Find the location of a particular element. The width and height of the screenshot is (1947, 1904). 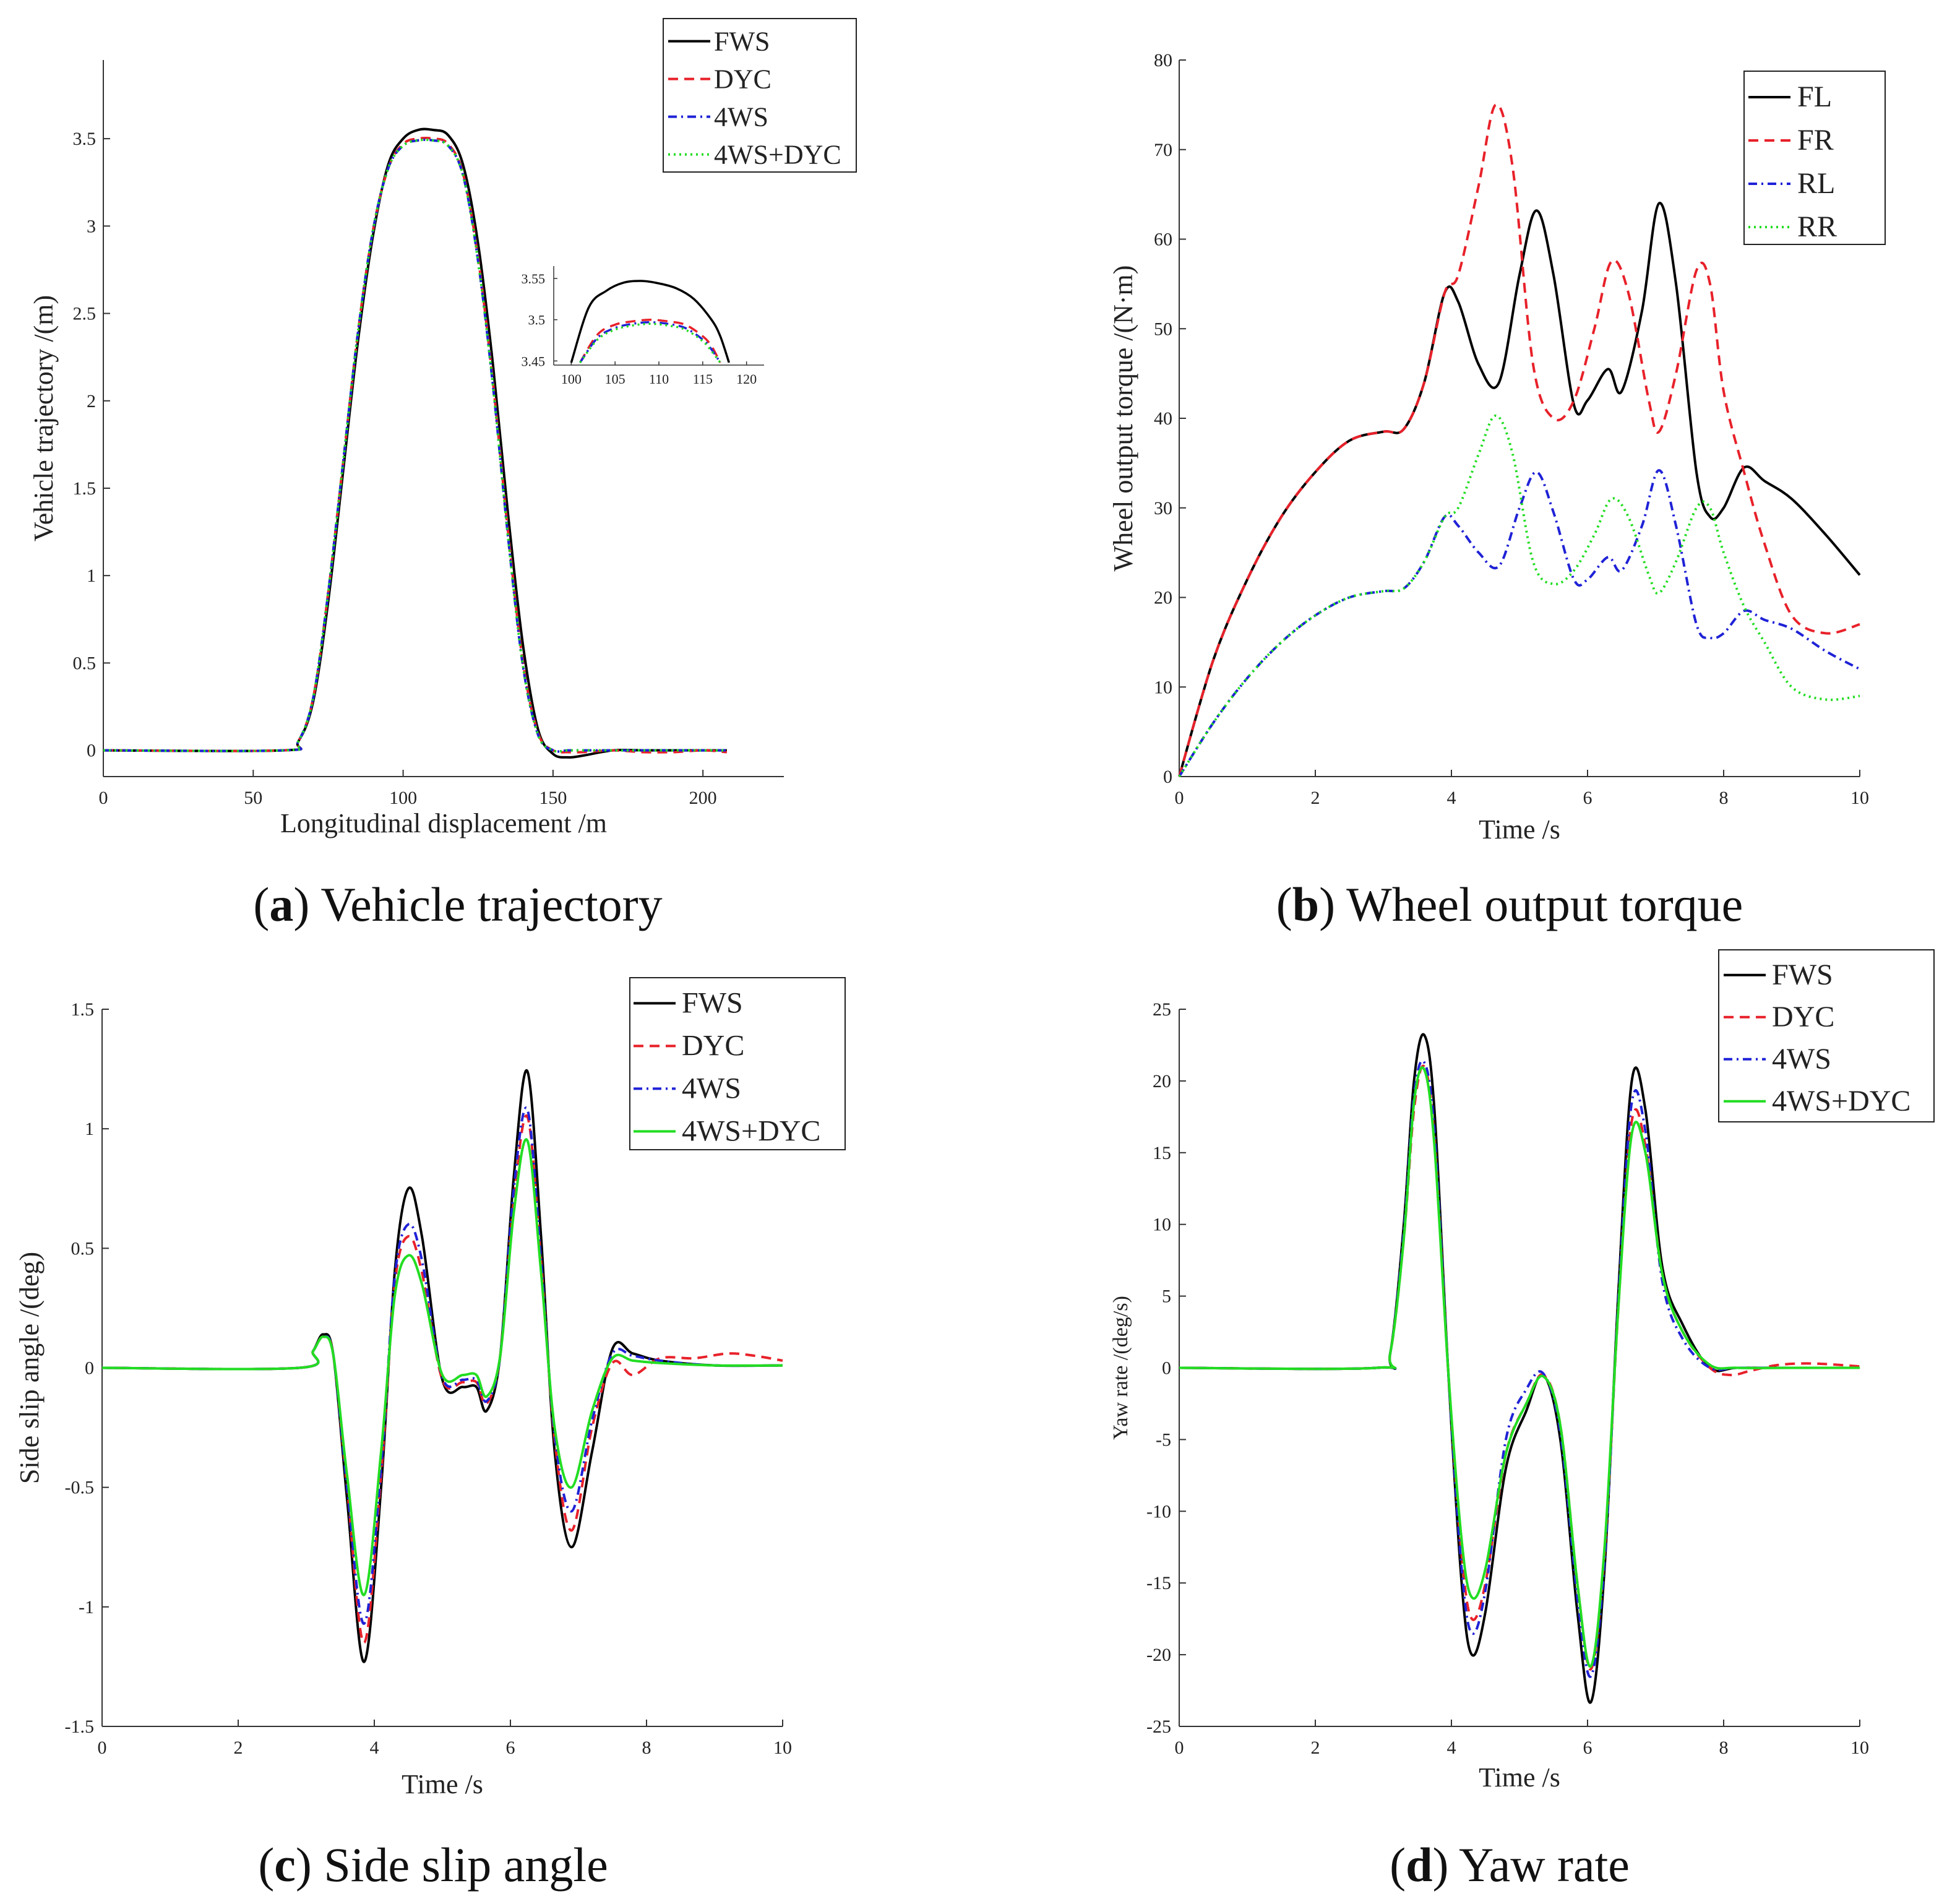

x-tick-label: 50 is located at coordinates (253, 798).